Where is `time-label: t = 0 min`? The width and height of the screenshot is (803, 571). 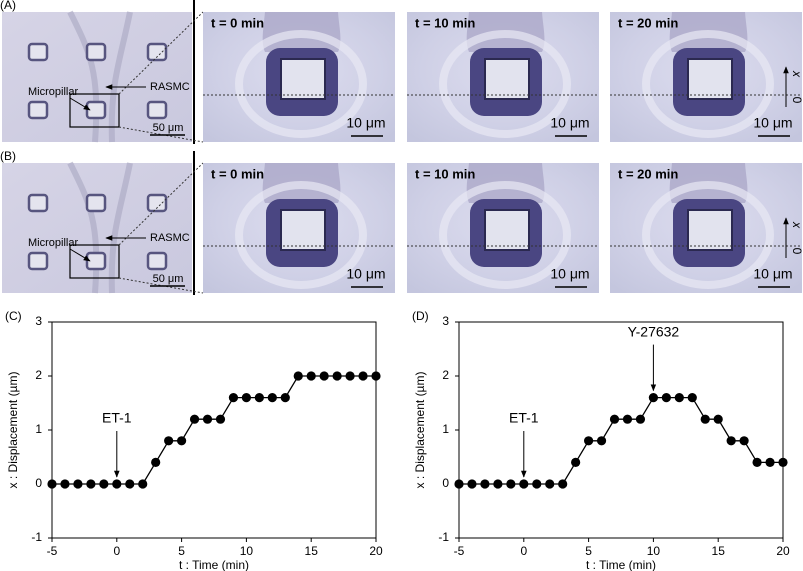 time-label: t = 0 min is located at coordinates (237, 173).